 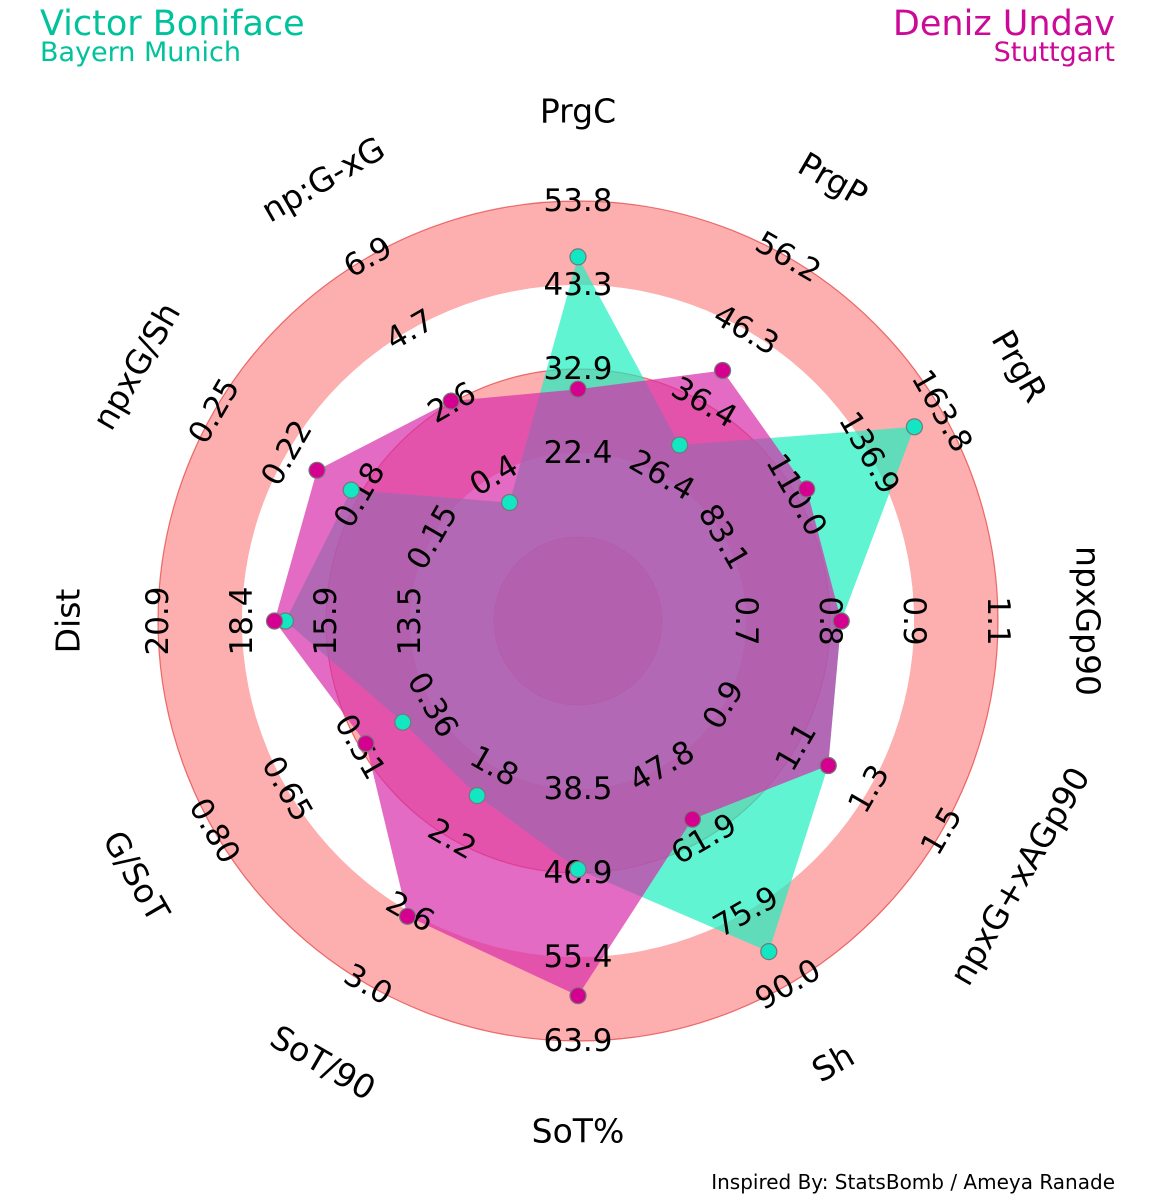 I want to click on param-label: SoT/90, so click(x=323, y=1062).